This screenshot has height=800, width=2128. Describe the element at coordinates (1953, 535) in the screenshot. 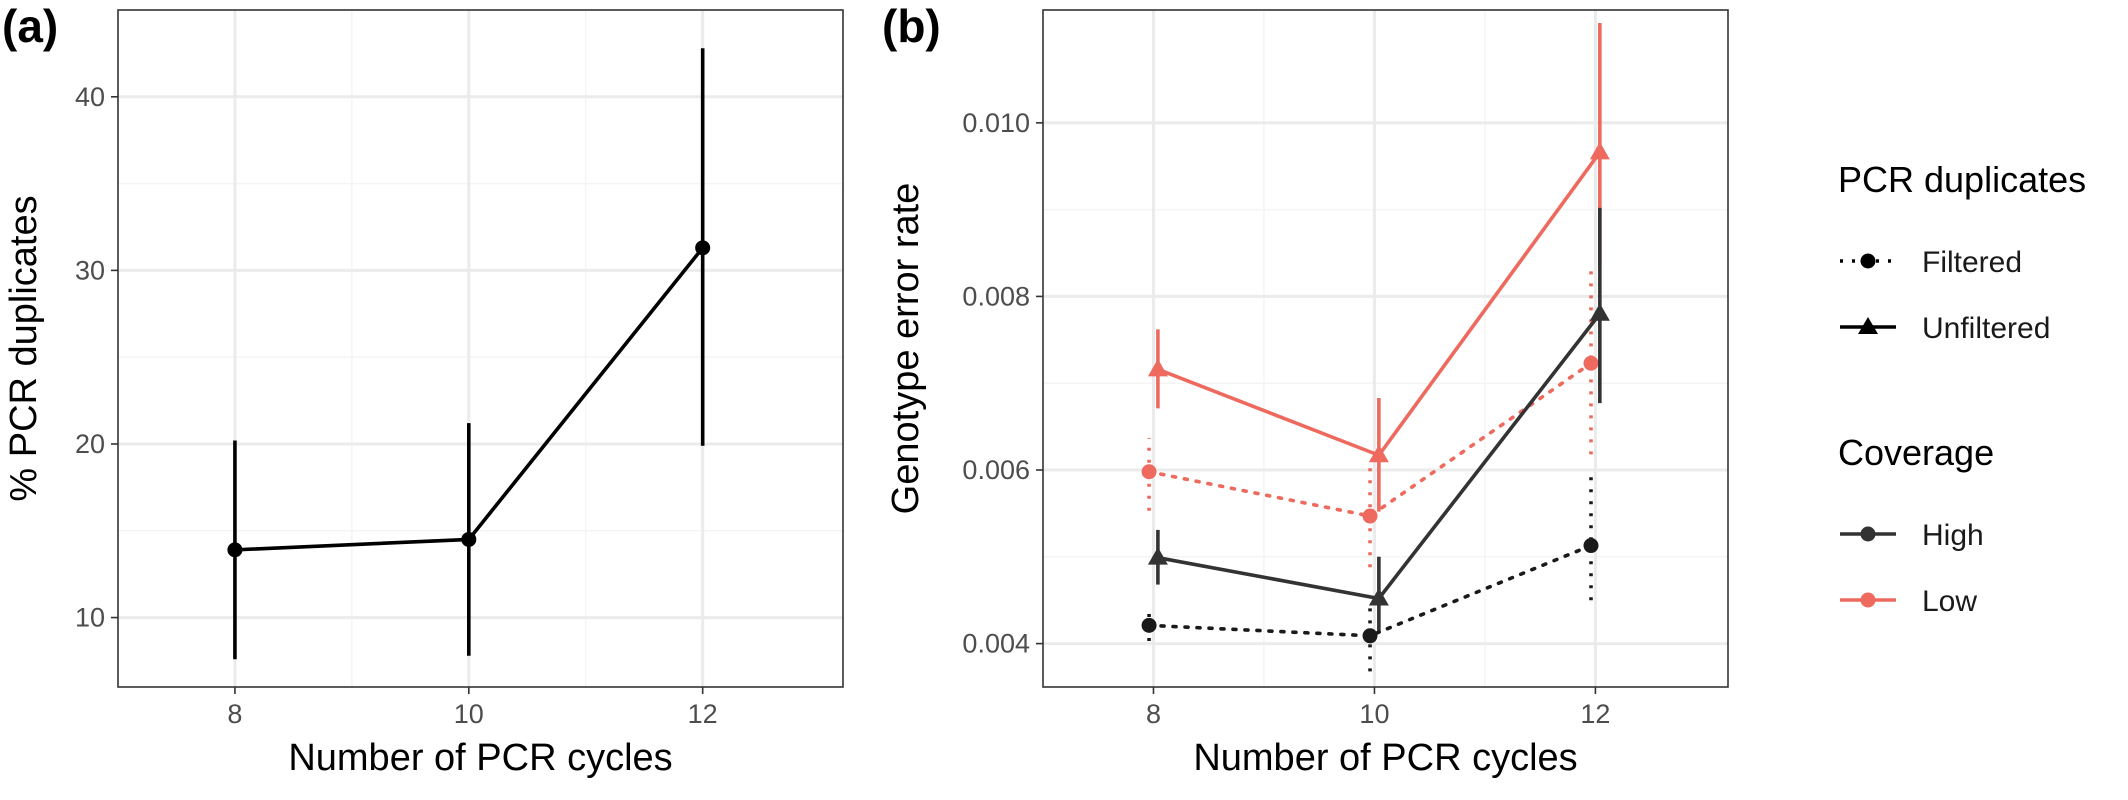

I see `legend-label: High` at that location.